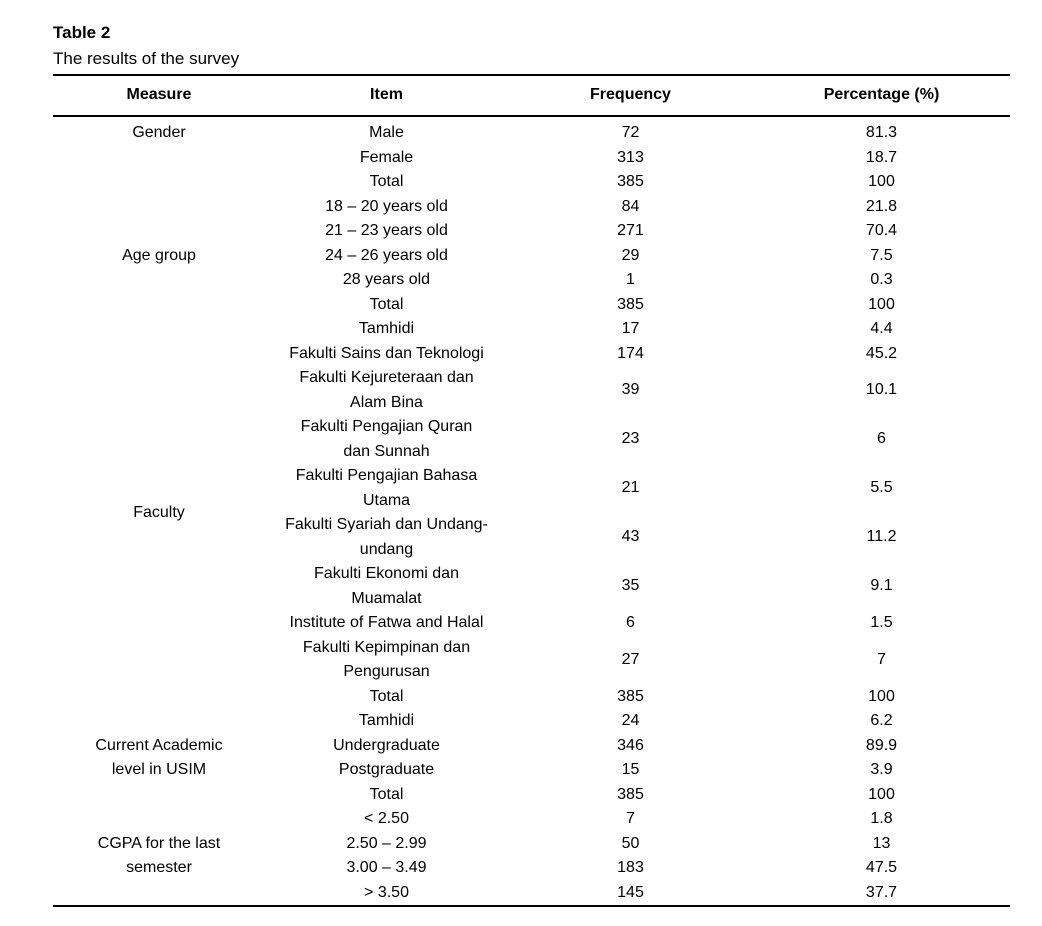 The width and height of the screenshot is (1042, 926). I want to click on table-row: Fakulti Sains dan Teknologi 174 45.2, so click(531, 354).